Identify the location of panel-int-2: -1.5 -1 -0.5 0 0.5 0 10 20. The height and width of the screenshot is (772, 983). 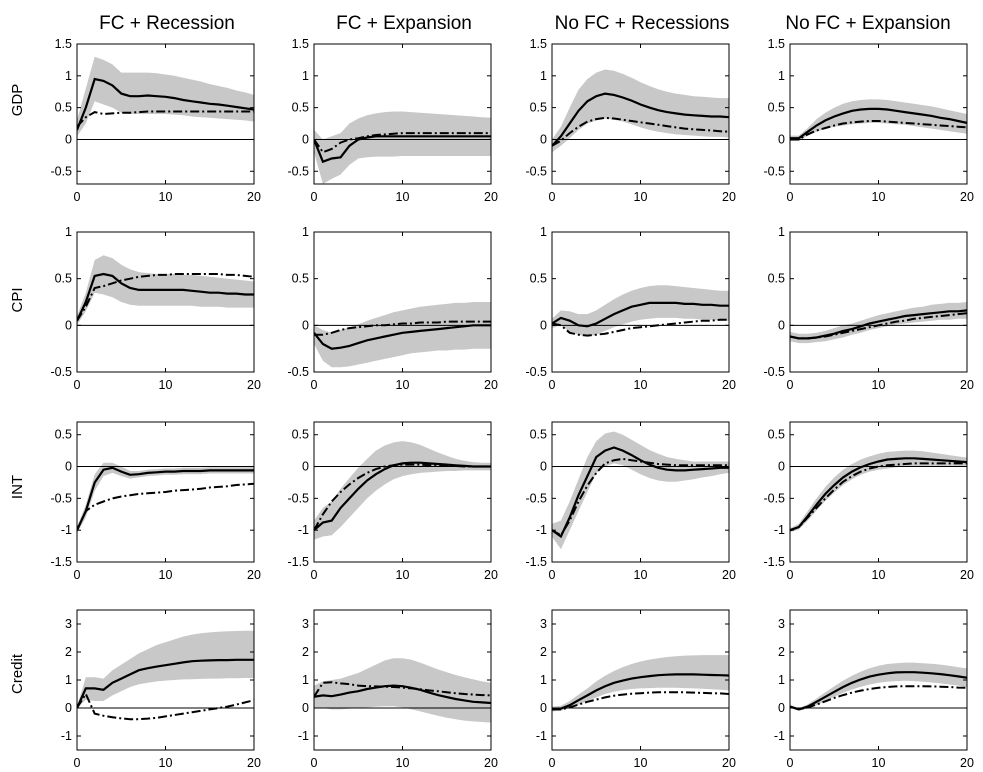
(392, 501).